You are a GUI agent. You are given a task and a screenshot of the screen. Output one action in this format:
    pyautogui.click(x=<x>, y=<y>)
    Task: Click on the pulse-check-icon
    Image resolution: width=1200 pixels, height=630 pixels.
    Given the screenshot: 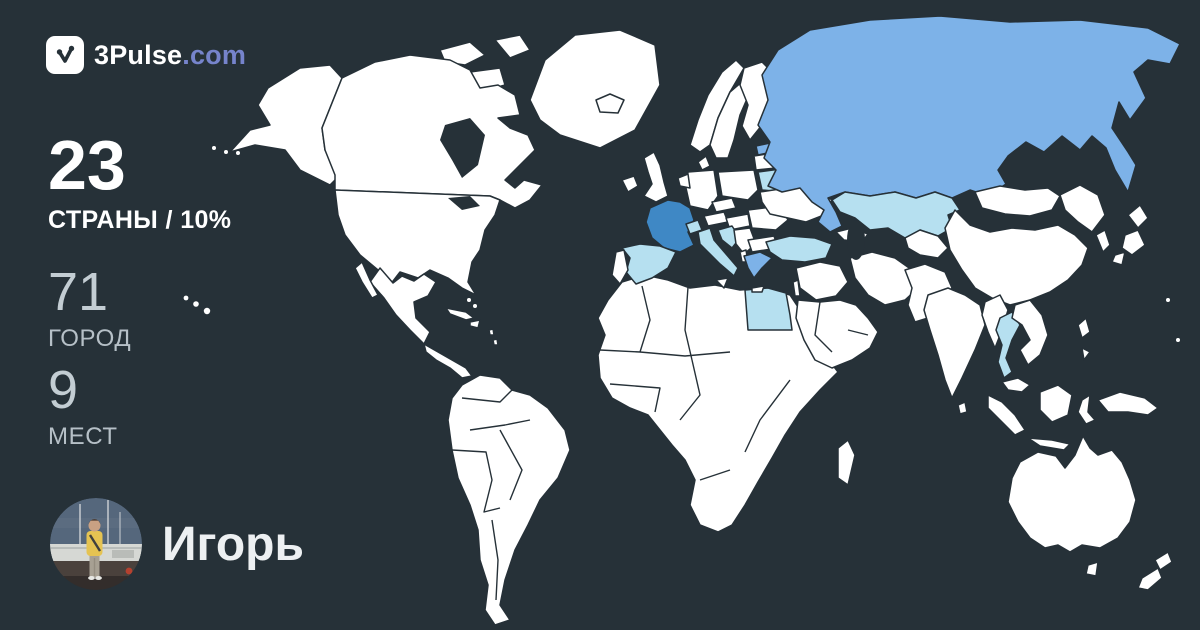 What is the action you would take?
    pyautogui.click(x=65, y=55)
    